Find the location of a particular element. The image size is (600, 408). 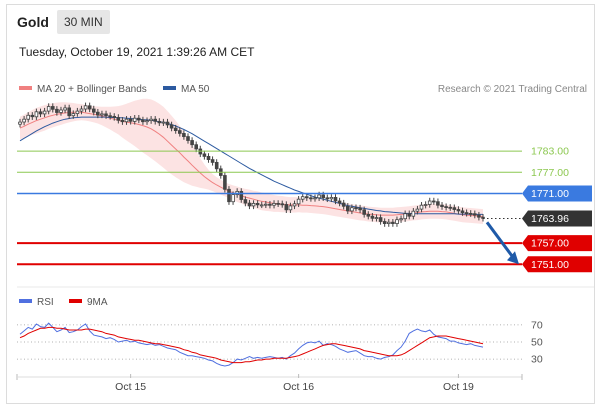

rsi-pane: 70 50 30 is located at coordinates (280, 343).